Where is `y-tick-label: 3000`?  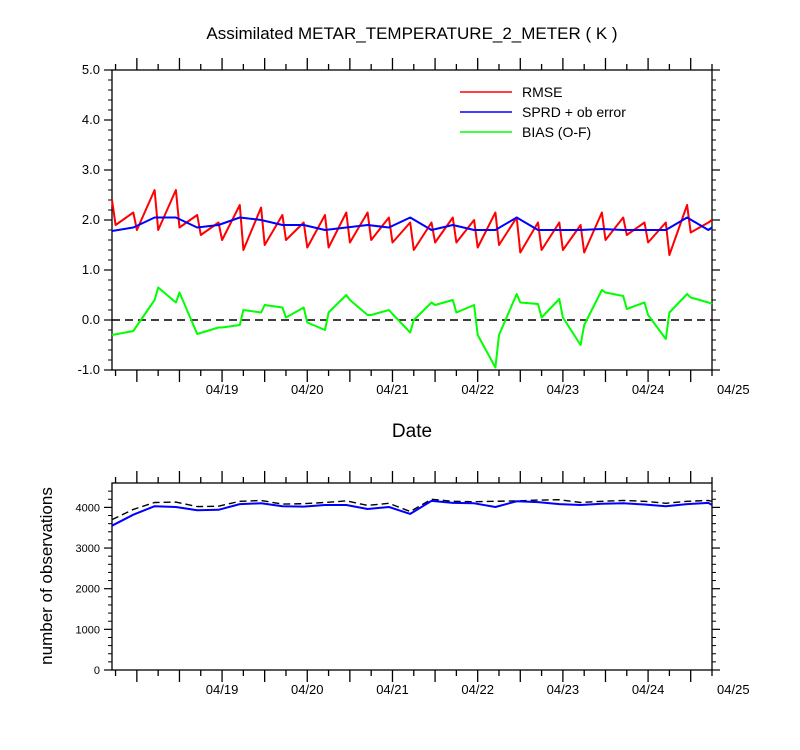
y-tick-label: 3000 is located at coordinates (88, 549).